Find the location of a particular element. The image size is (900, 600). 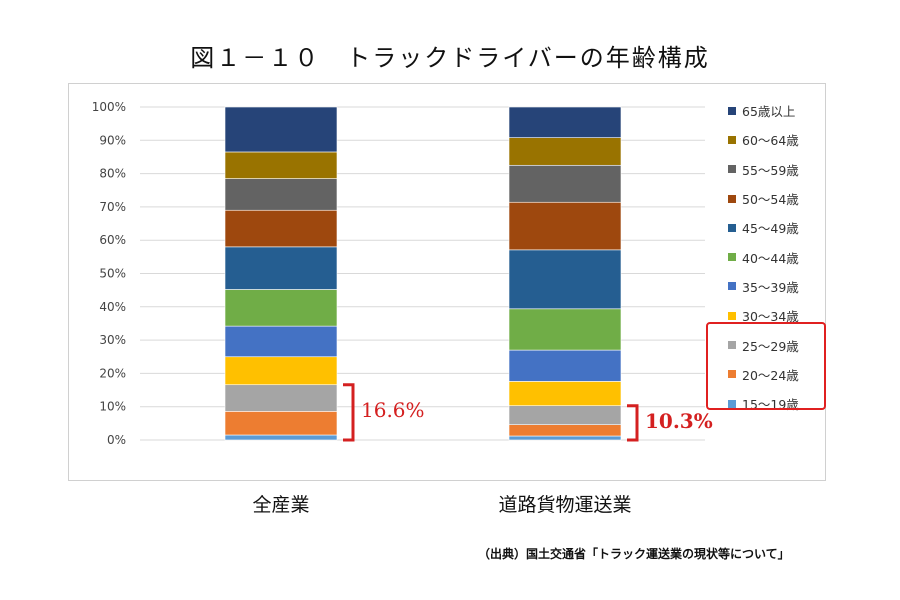

legend-item: 40〜44歳 is located at coordinates (777, 256).